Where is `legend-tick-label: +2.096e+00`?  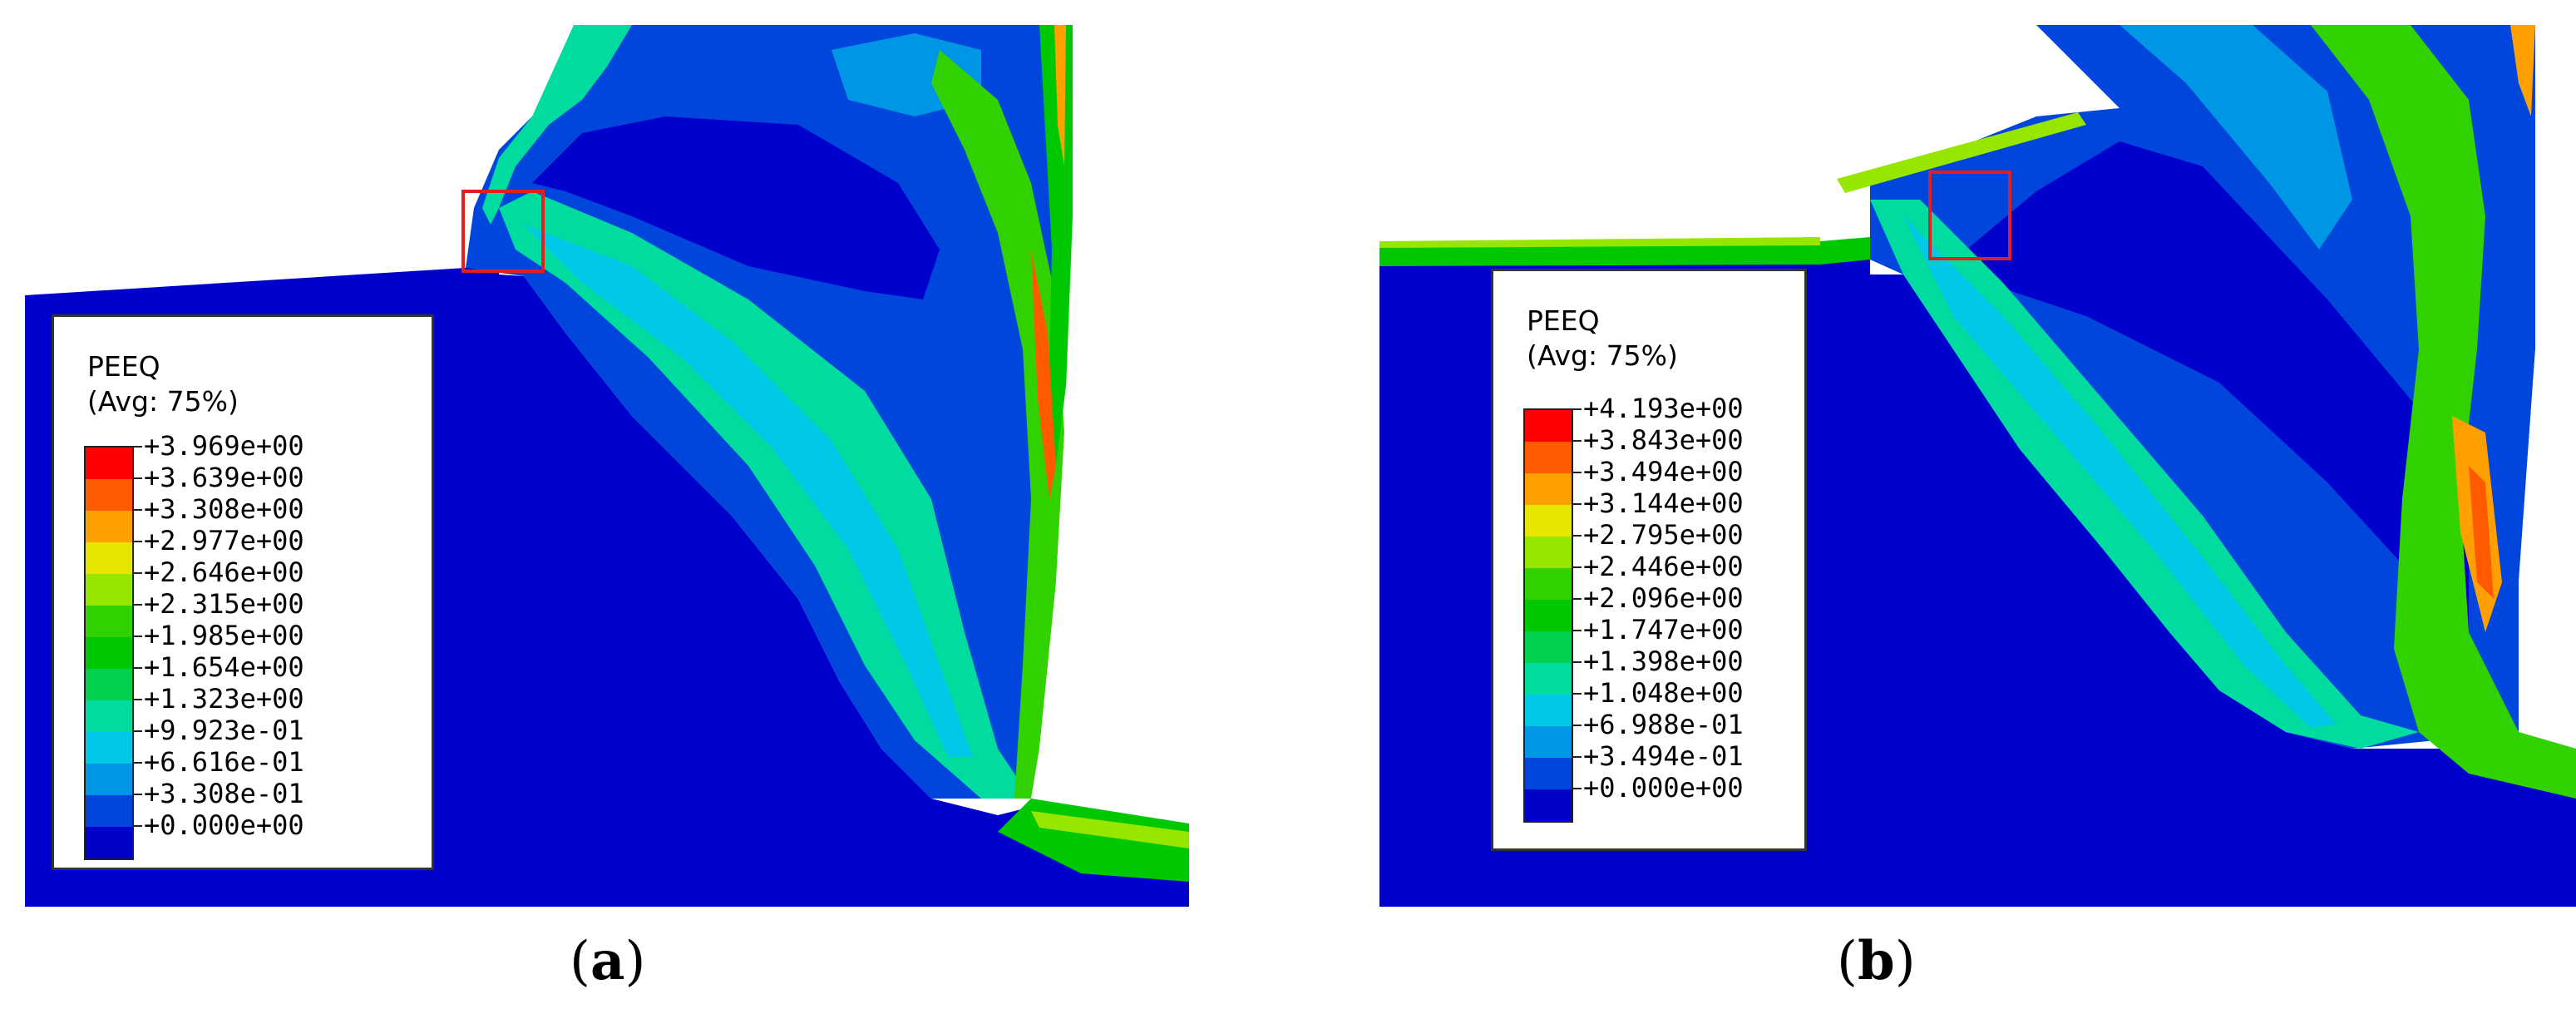
legend-tick-label: +2.096e+00 is located at coordinates (1663, 598).